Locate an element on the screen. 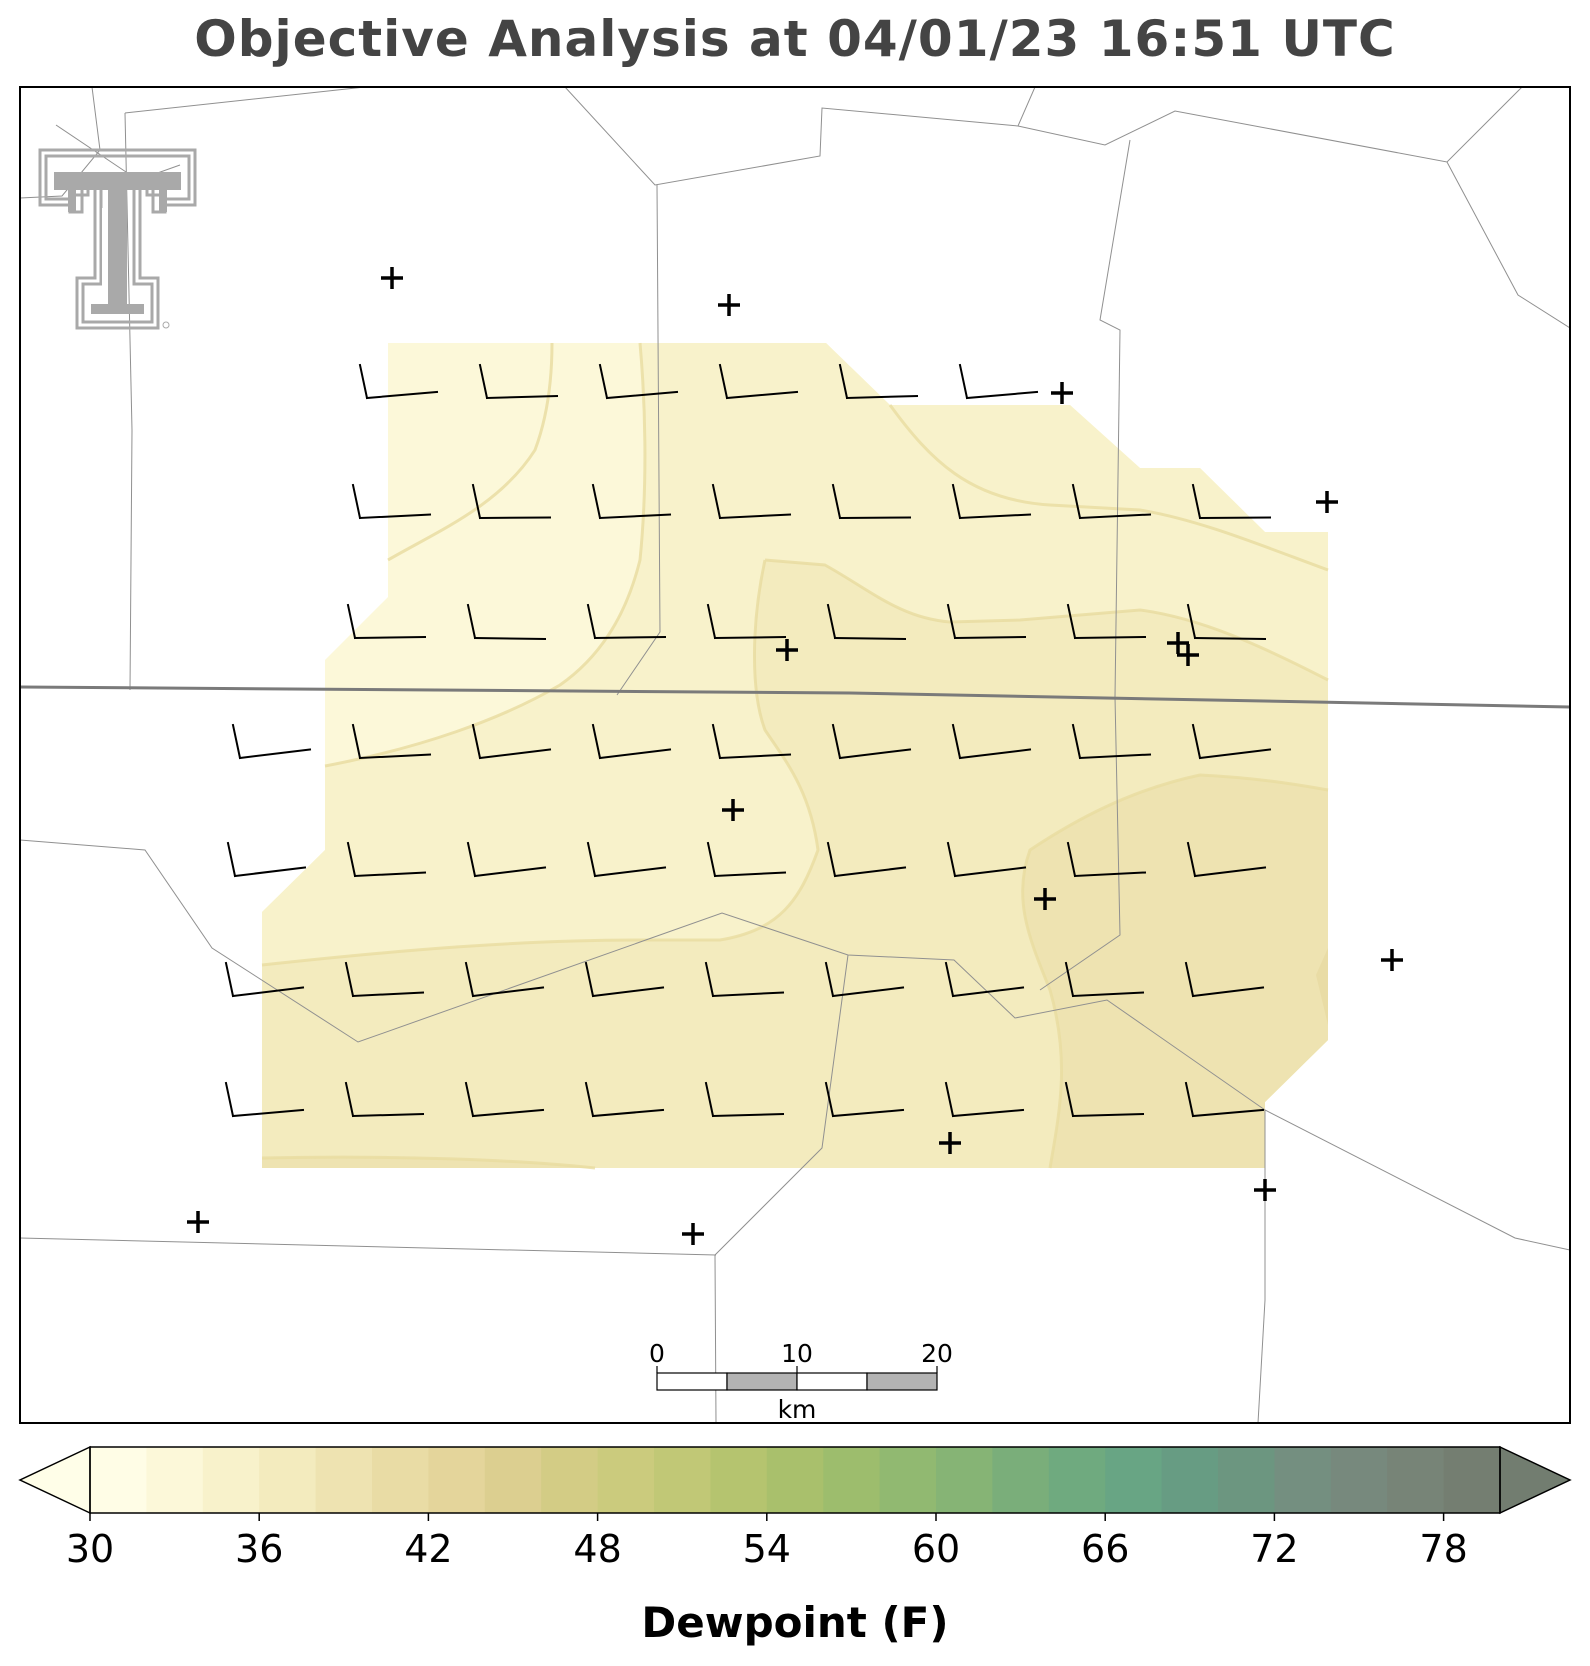  scale-tick-0: 0 is located at coordinates (657, 1353).